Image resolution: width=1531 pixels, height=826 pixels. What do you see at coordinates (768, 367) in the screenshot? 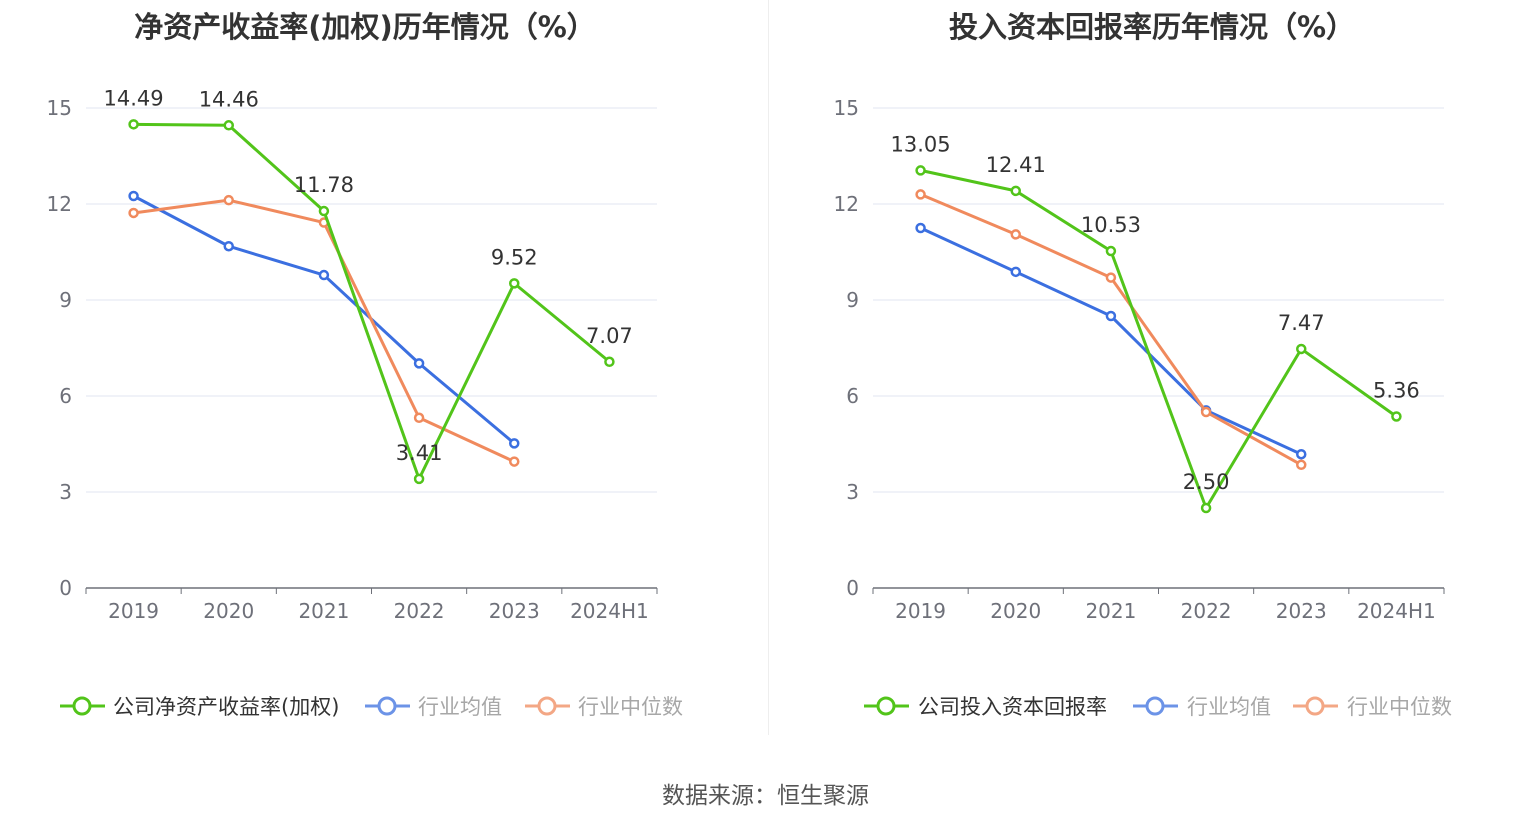
I see `panel-divider` at bounding box center [768, 367].